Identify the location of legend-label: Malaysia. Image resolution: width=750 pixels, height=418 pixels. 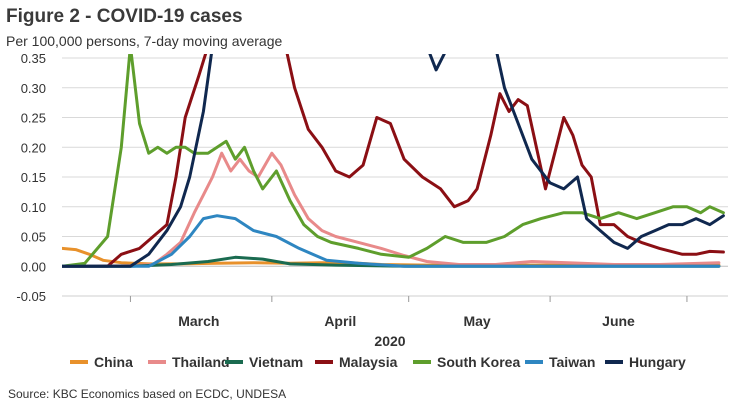
(368, 362).